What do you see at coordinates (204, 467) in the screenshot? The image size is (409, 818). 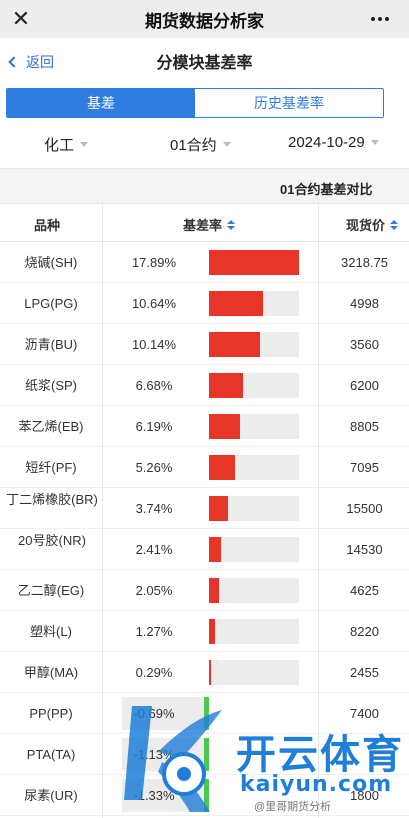 I see `table-row: 短纤(PF) 5.26% 7095` at bounding box center [204, 467].